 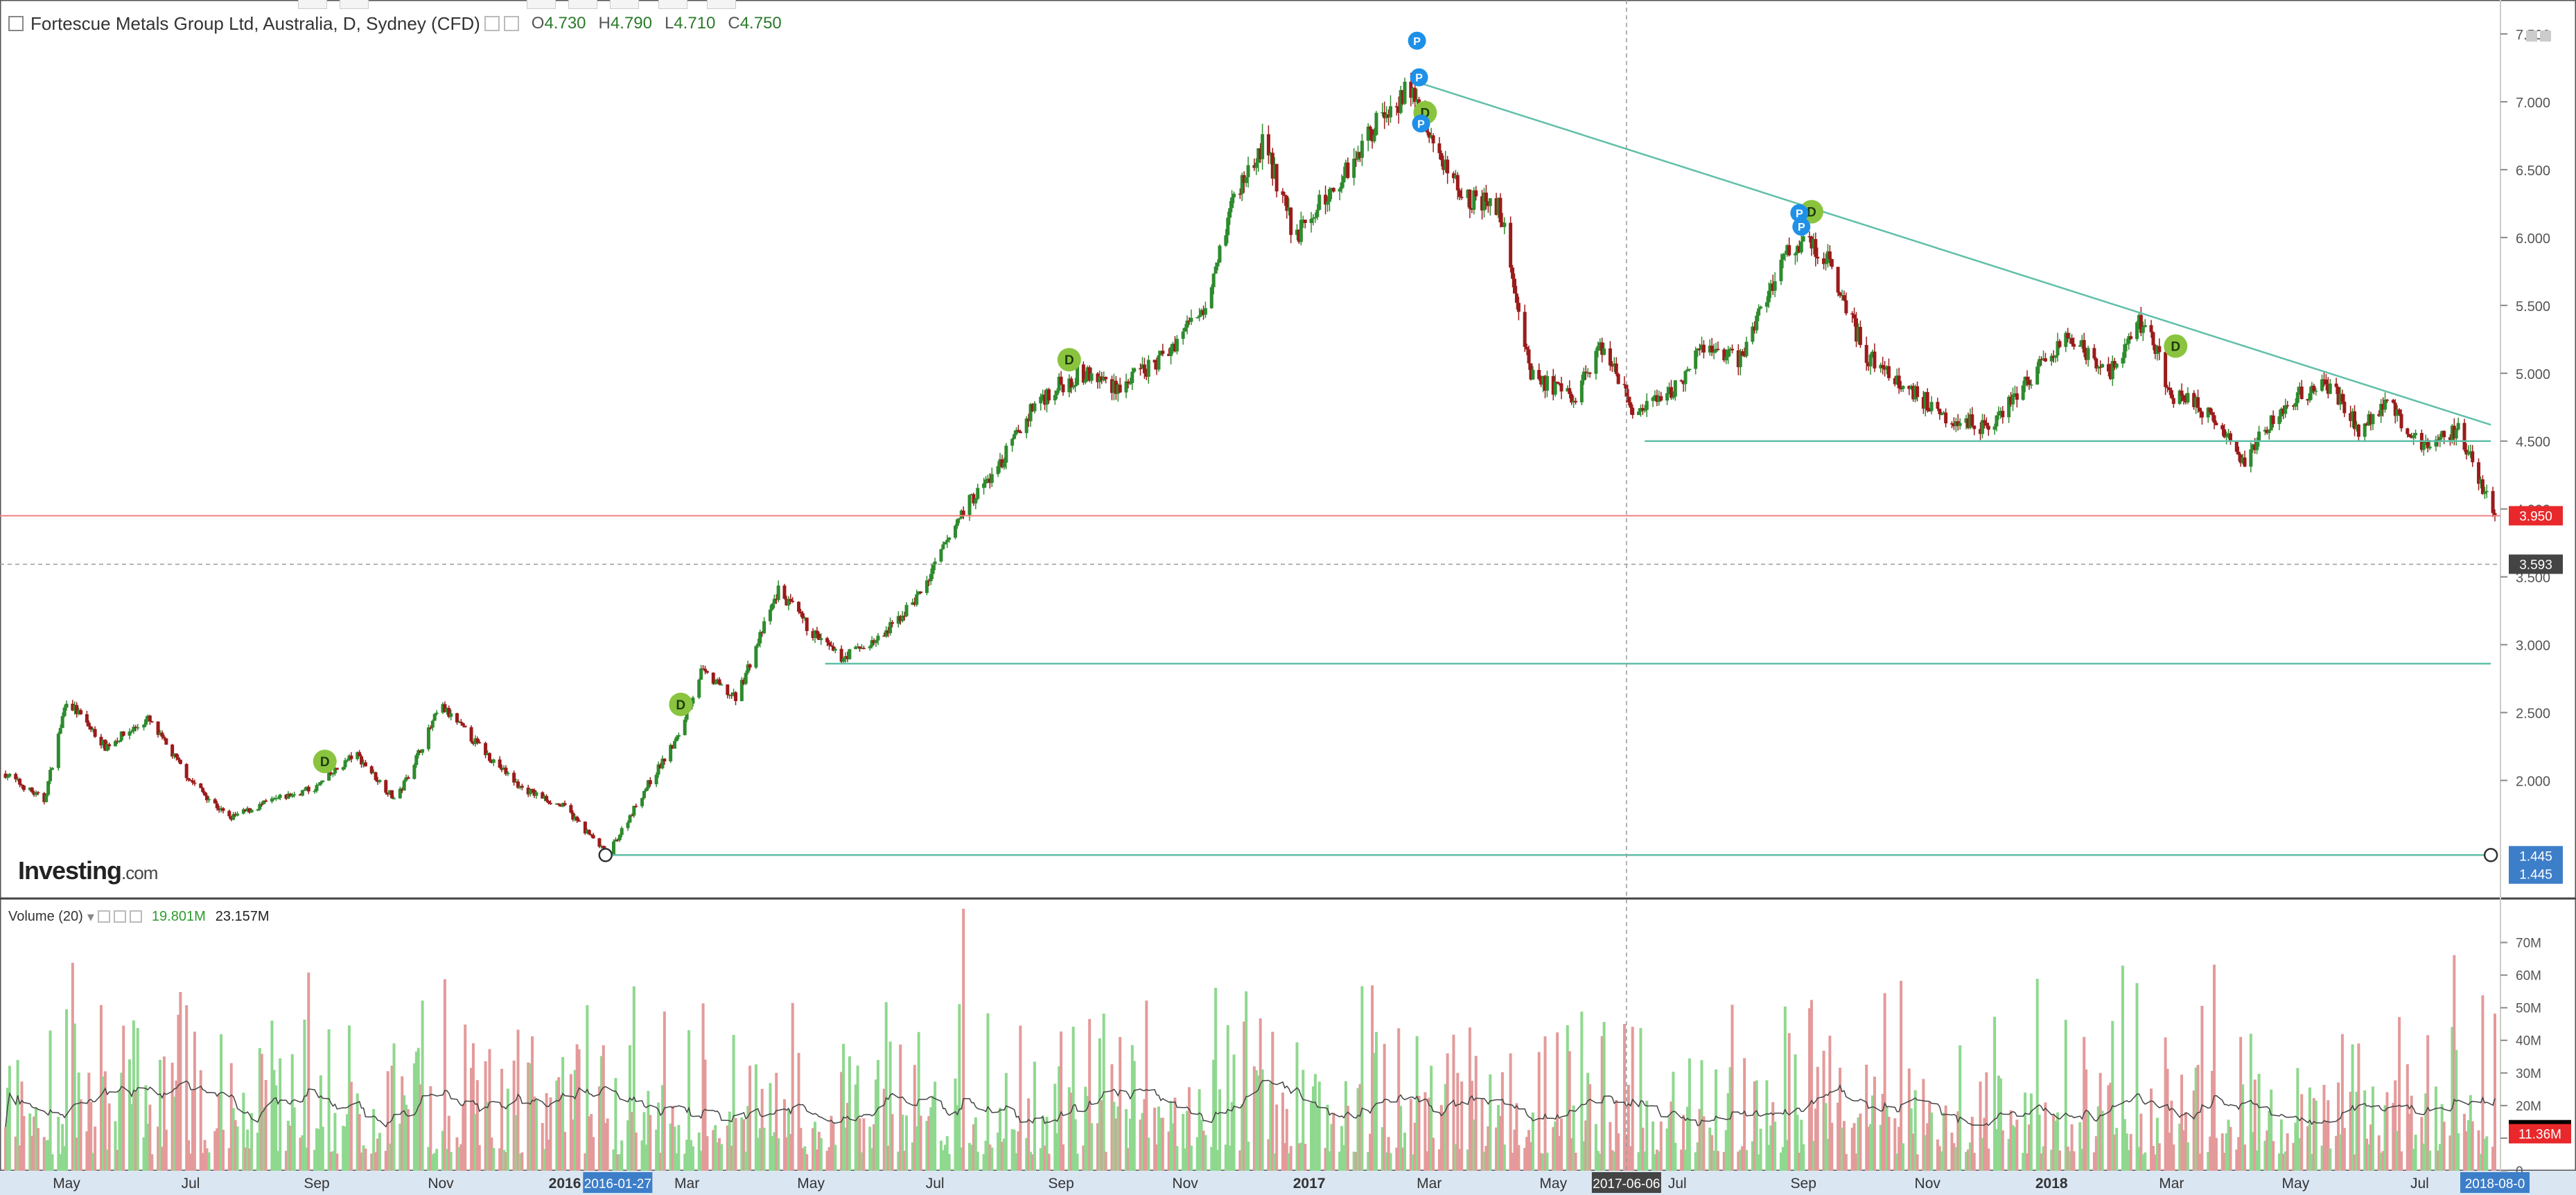 I want to click on format-icon, so click(x=511, y=23).